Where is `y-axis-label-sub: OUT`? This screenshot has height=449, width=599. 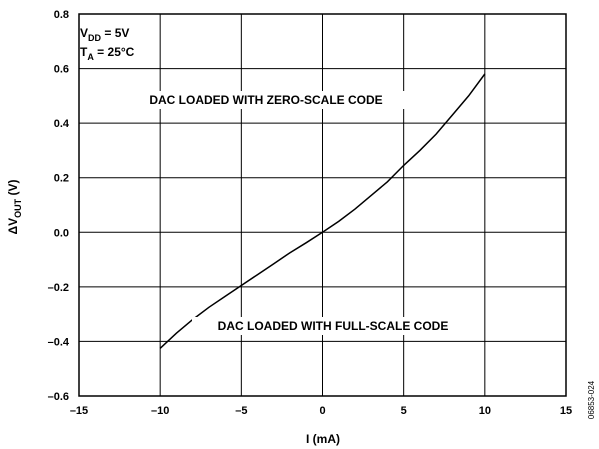
y-axis-label-sub: OUT is located at coordinates (18, 208).